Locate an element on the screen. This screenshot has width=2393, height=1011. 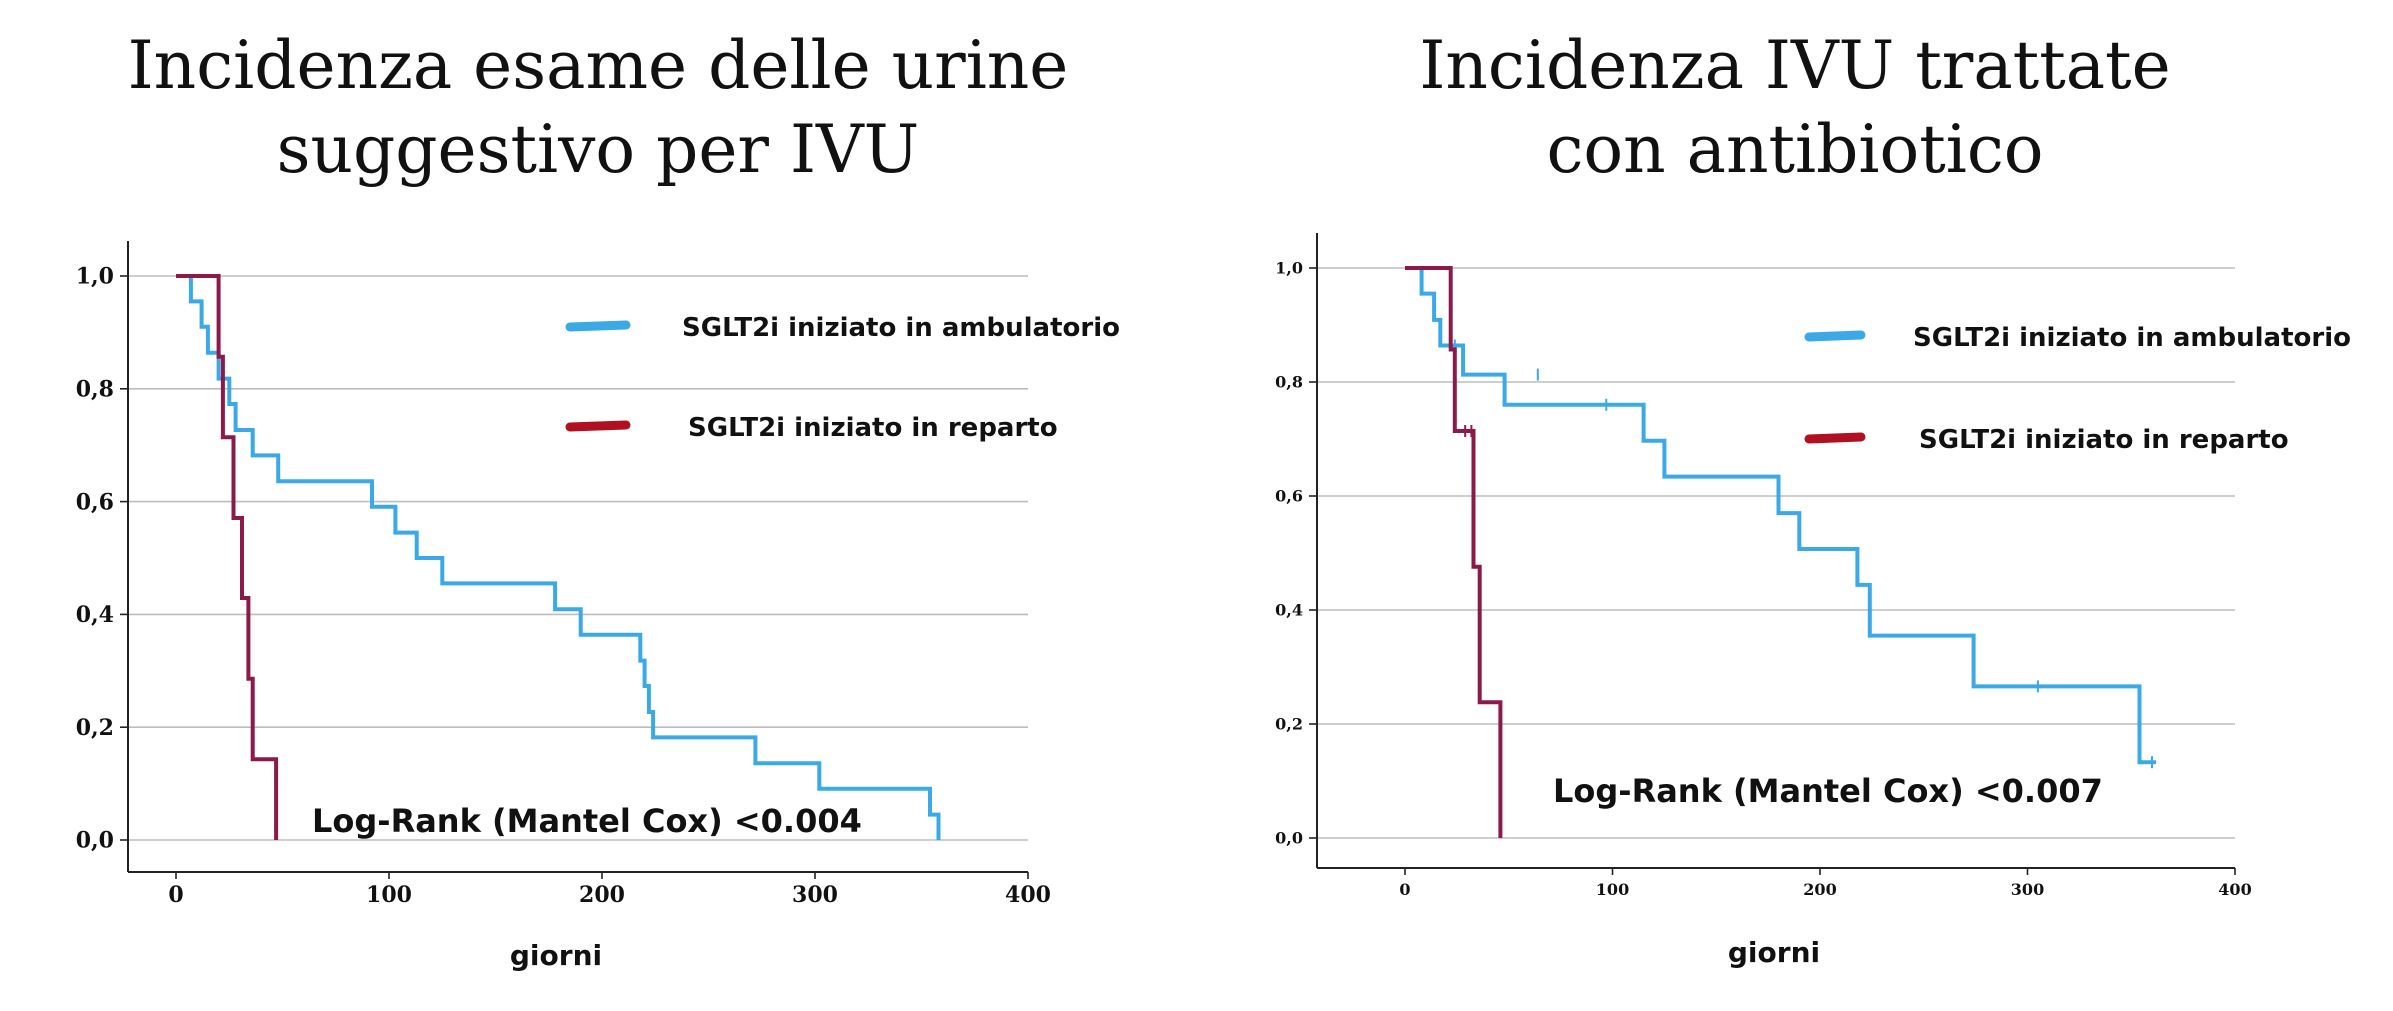
log-rank-annotation: Log-Rank (Mantel Cox) <0.004 is located at coordinates (587, 821).